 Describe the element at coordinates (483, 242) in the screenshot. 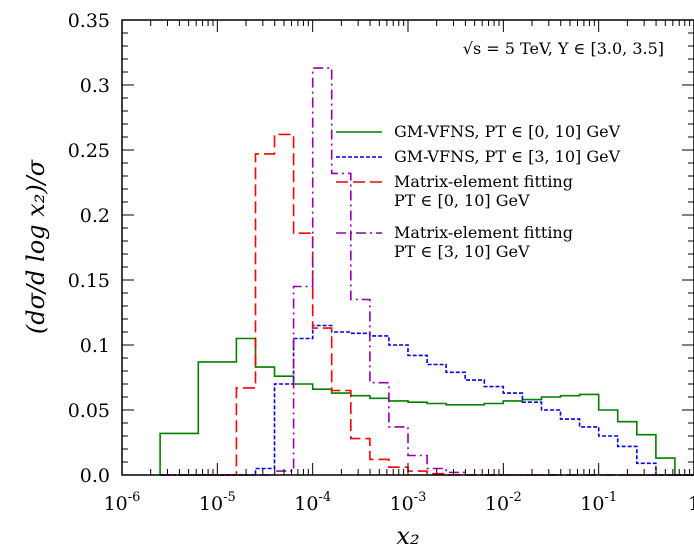

I see `legend-label: Matrix-element fitting PT ∈ [3, 10] GeV` at that location.